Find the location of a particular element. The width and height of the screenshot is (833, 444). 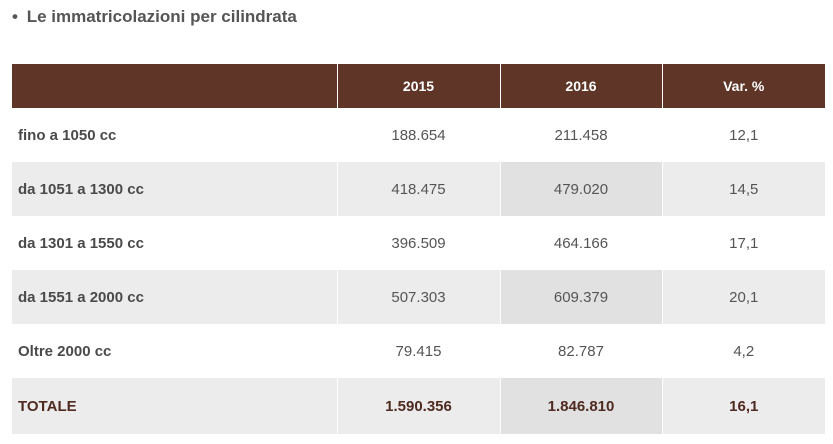

total-2015: 1.590.356 is located at coordinates (418, 406).